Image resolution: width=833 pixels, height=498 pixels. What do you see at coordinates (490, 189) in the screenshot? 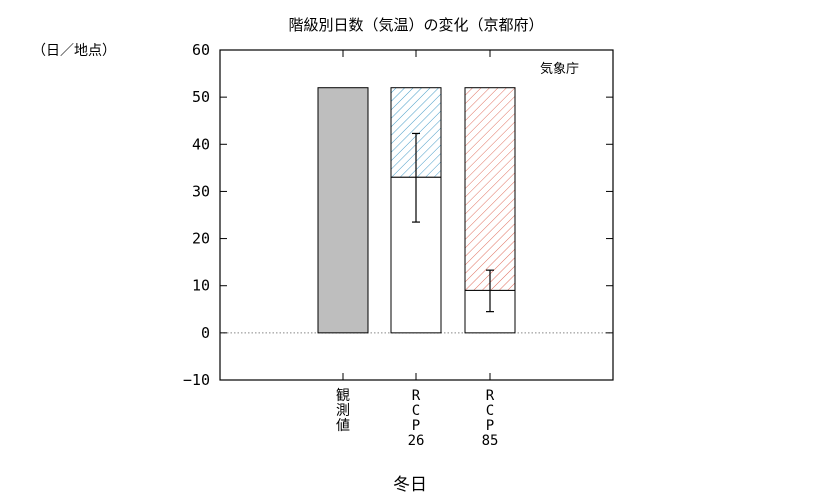
I see `bar-change-hatched` at bounding box center [490, 189].